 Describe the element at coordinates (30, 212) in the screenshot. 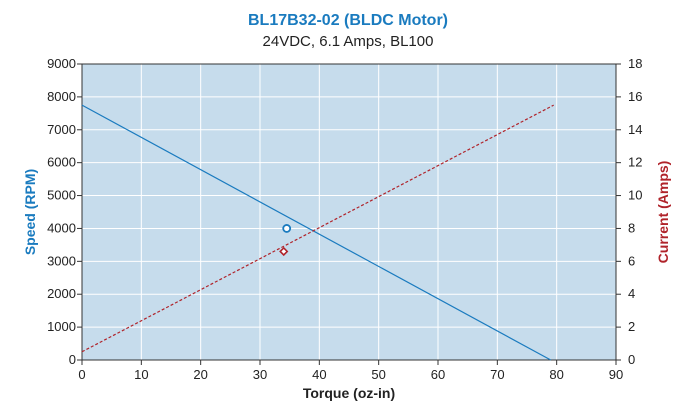

I see `y-axis-label: Speed (RPM)` at that location.